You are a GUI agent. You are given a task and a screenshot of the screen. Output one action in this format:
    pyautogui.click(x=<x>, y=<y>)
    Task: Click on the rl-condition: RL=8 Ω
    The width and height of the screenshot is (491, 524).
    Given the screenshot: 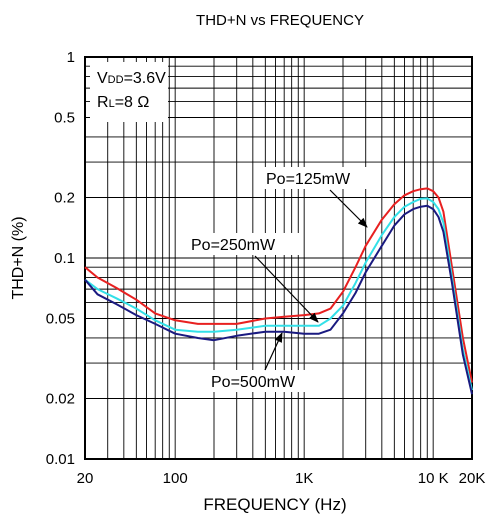 What is the action you would take?
    pyautogui.click(x=123, y=102)
    